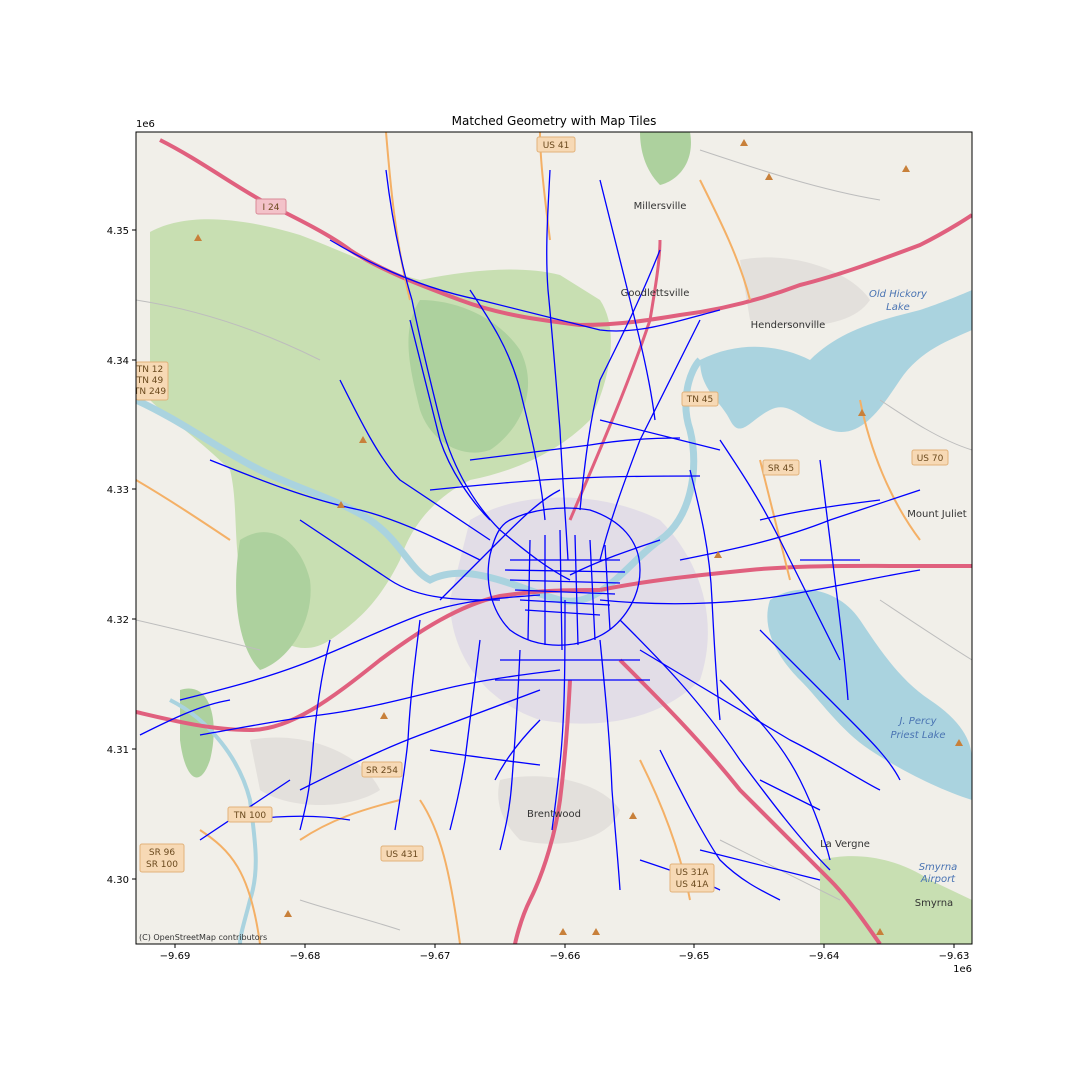 Image resolution: width=1080 pixels, height=1080 pixels. I want to click on shield-sr-45: SR 45, so click(781, 467).